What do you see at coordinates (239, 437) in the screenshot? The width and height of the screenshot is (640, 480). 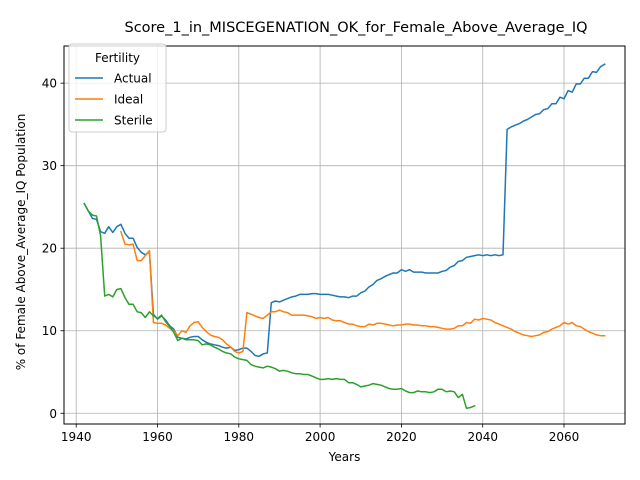 I see `x-tick-label: 1980` at bounding box center [239, 437].